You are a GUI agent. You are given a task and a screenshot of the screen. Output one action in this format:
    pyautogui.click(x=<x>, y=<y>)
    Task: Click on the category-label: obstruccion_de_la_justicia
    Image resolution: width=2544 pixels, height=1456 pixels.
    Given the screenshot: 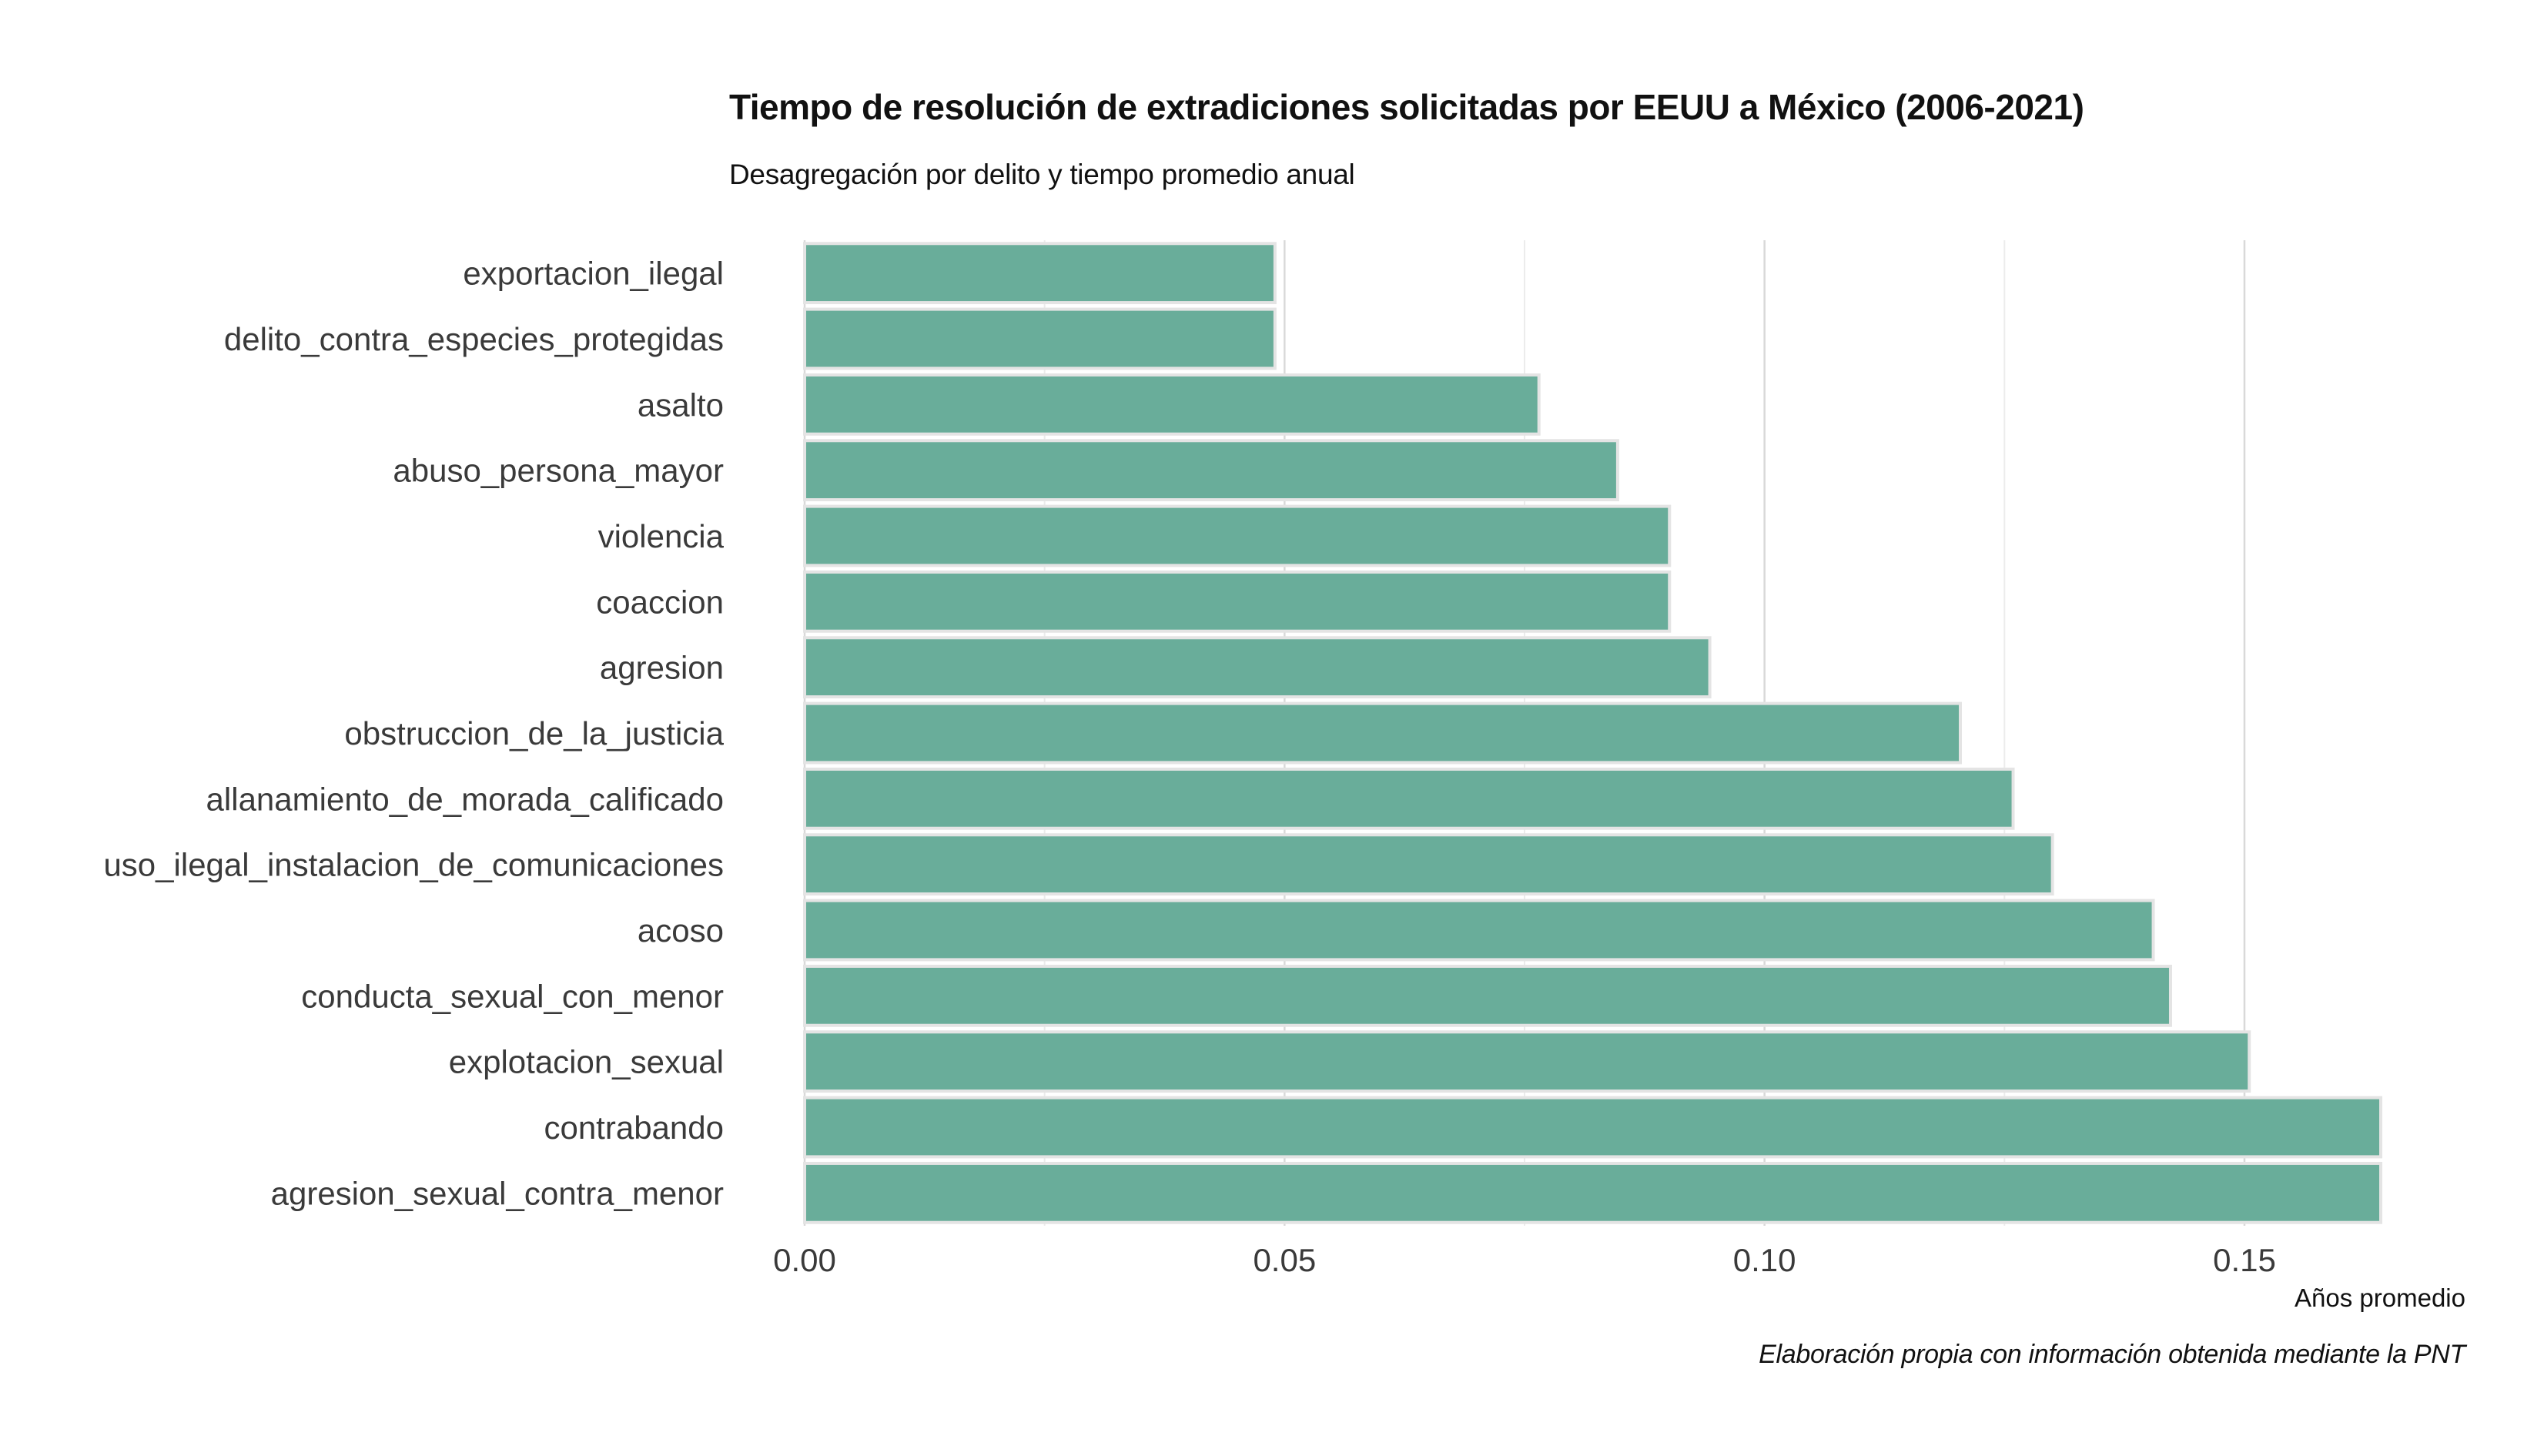 What is the action you would take?
    pyautogui.click(x=534, y=733)
    